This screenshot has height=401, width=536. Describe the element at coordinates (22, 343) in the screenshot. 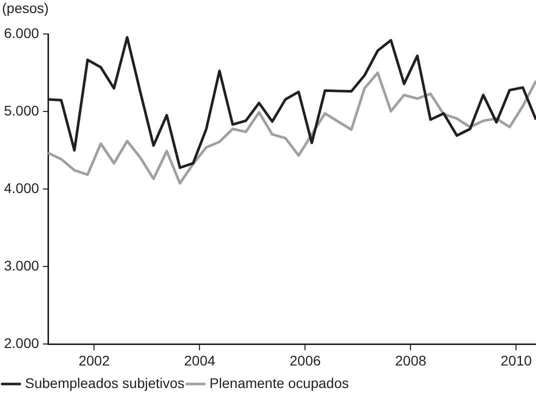

I see `y-tick-label: 2.000` at that location.